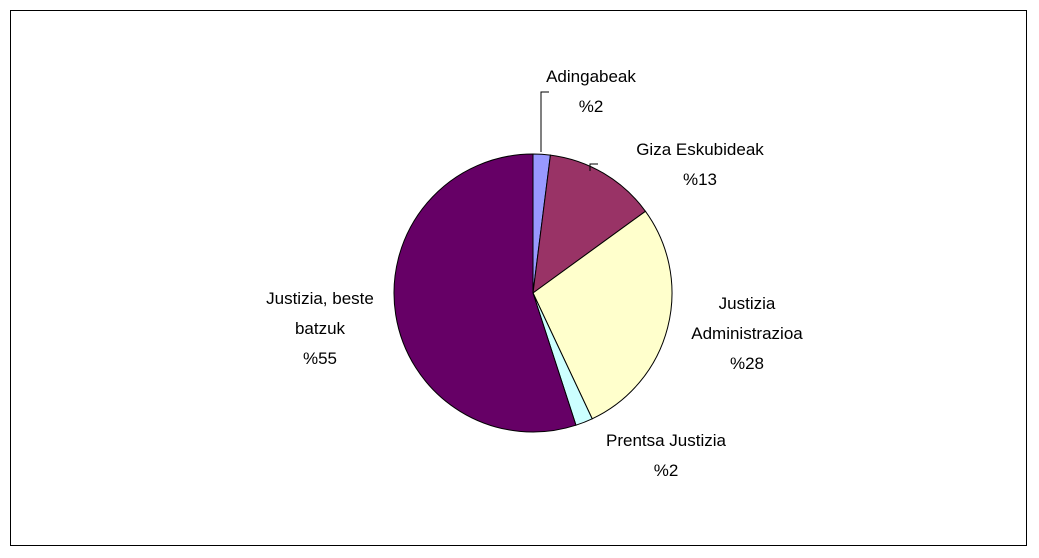 Image resolution: width=1039 pixels, height=558 pixels. I want to click on slice-label: Justizia Administrazioa %28, so click(747, 333).